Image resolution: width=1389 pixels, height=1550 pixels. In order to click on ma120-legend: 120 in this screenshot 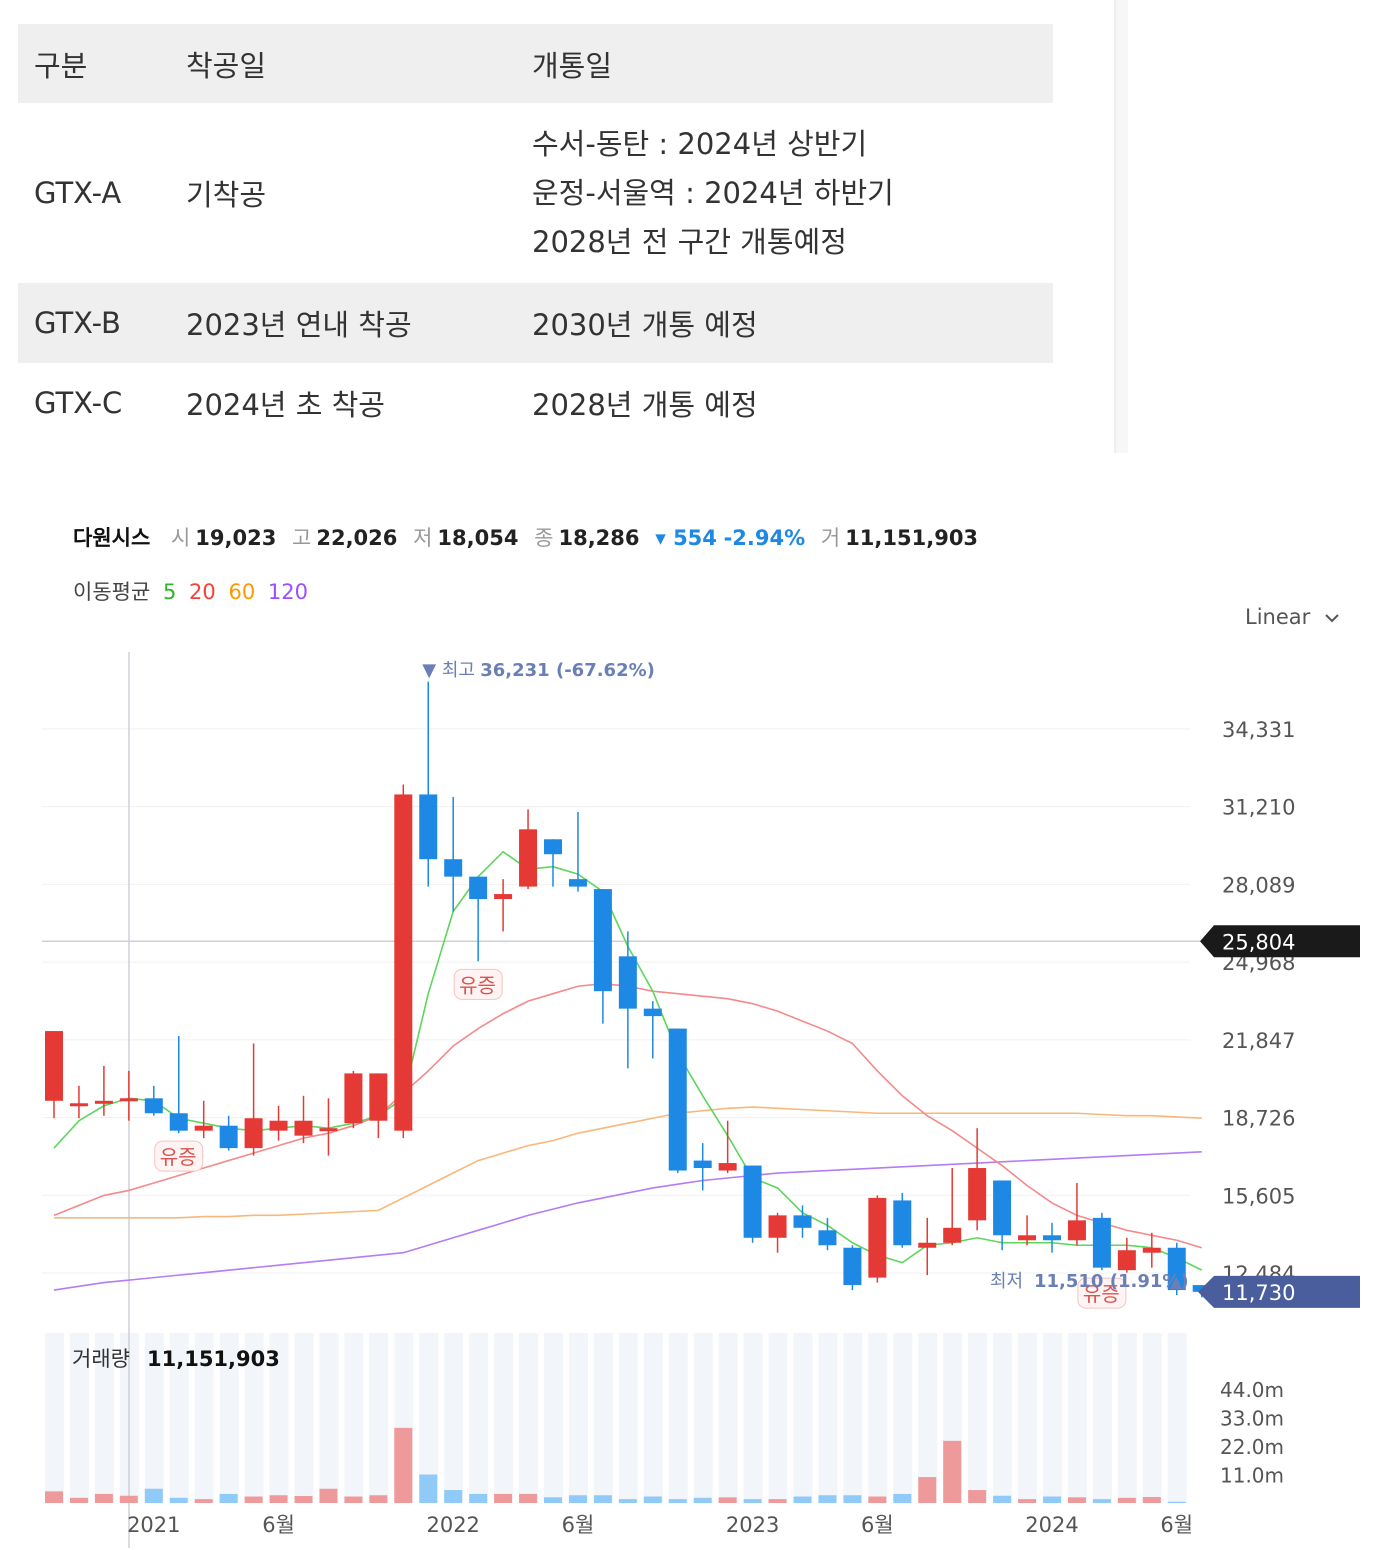, I will do `click(287, 592)`.